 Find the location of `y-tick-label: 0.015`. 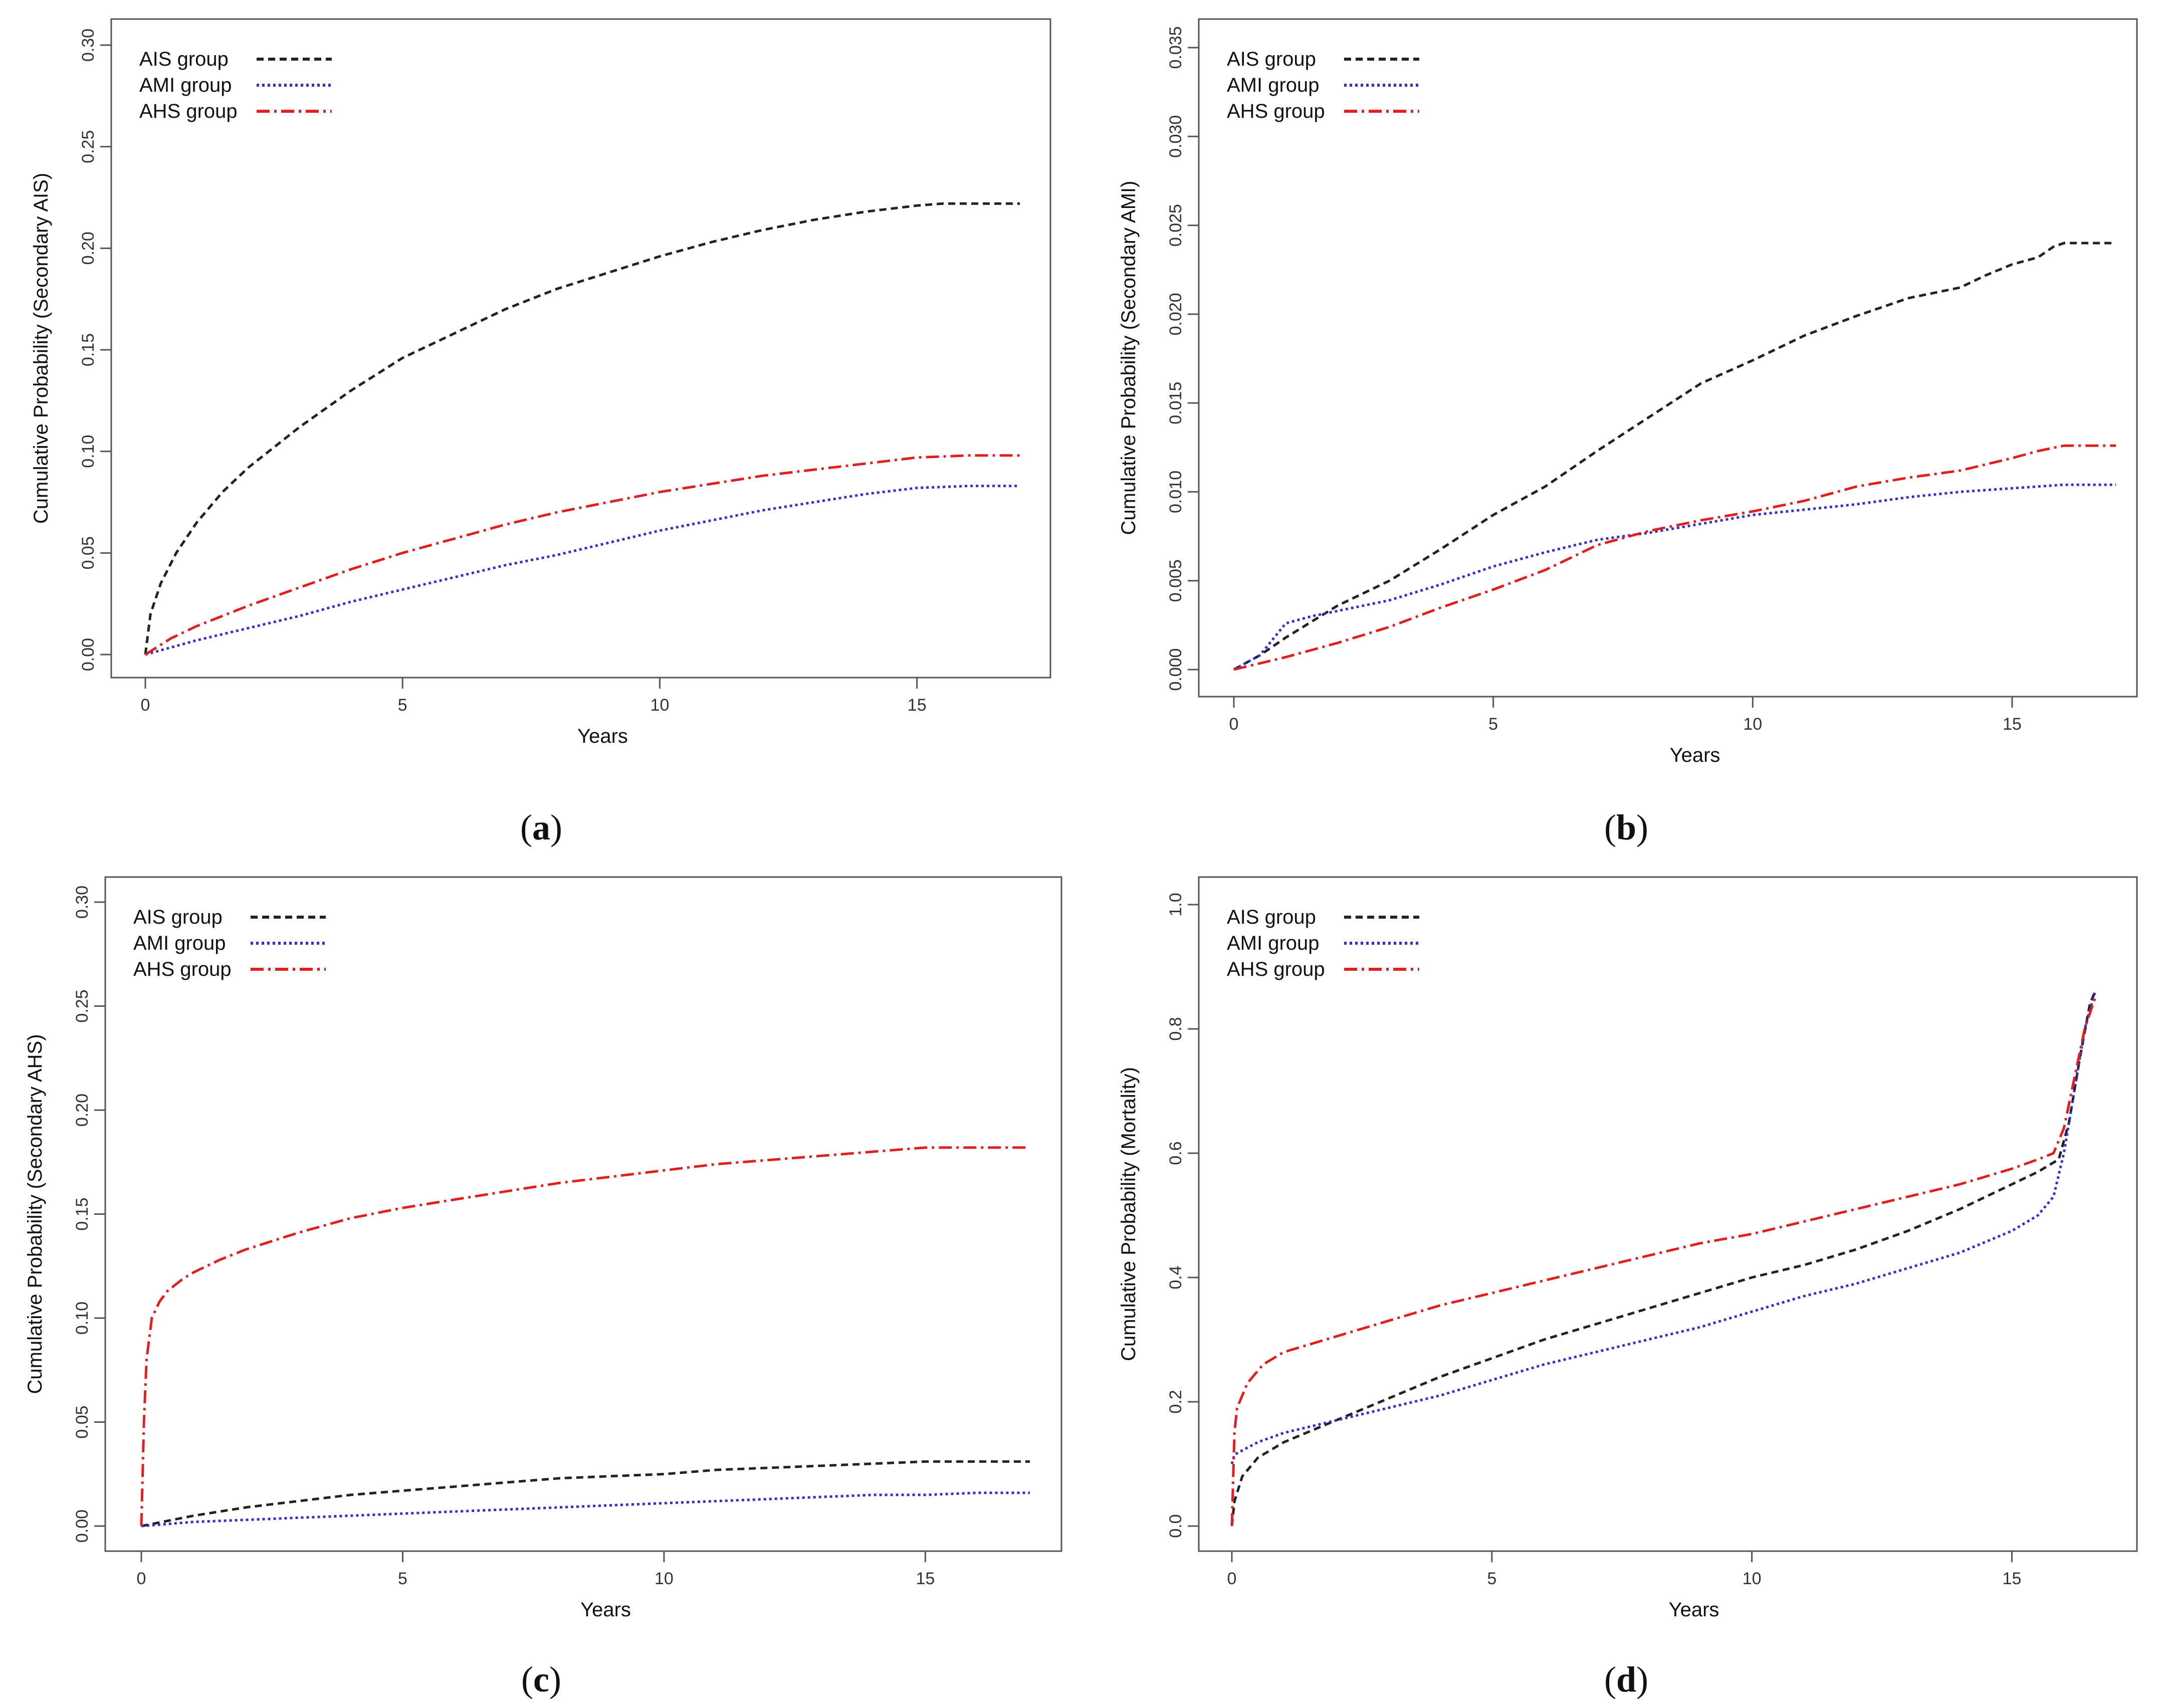

y-tick-label: 0.015 is located at coordinates (1176, 403).